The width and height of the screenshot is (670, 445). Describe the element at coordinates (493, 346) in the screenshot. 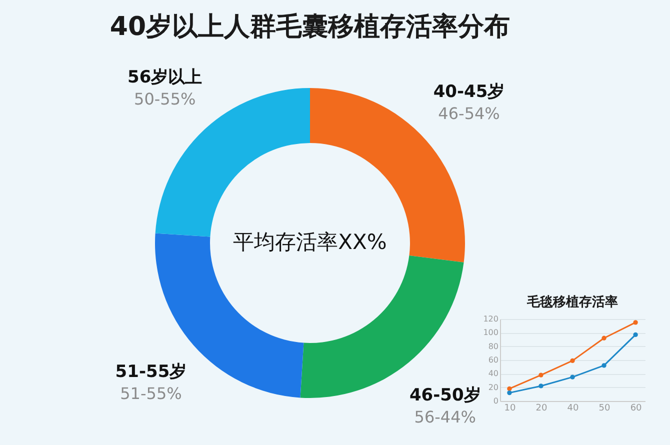

I see `y-tick-label: 80` at that location.